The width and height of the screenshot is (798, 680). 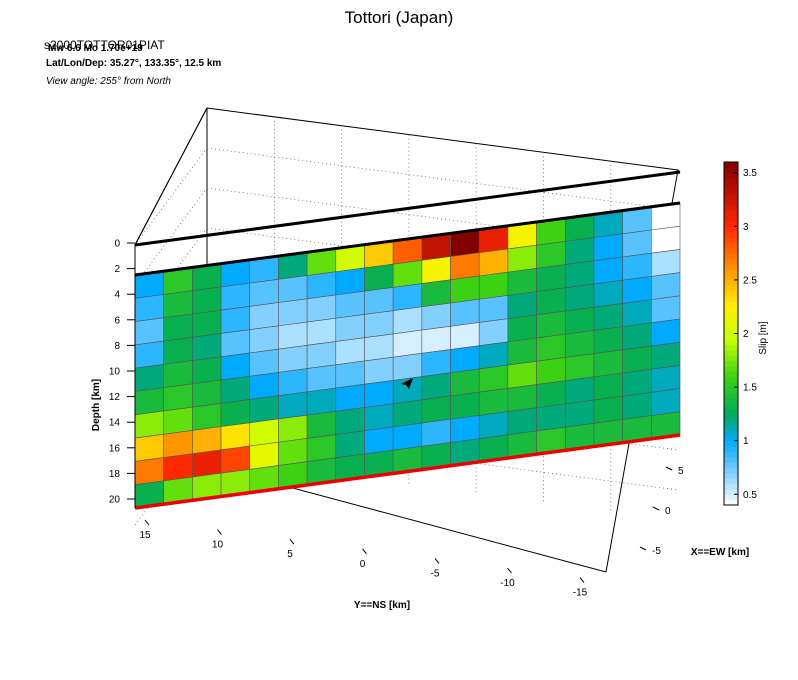 What do you see at coordinates (117, 320) in the screenshot?
I see `depth-tick-label: 6` at bounding box center [117, 320].